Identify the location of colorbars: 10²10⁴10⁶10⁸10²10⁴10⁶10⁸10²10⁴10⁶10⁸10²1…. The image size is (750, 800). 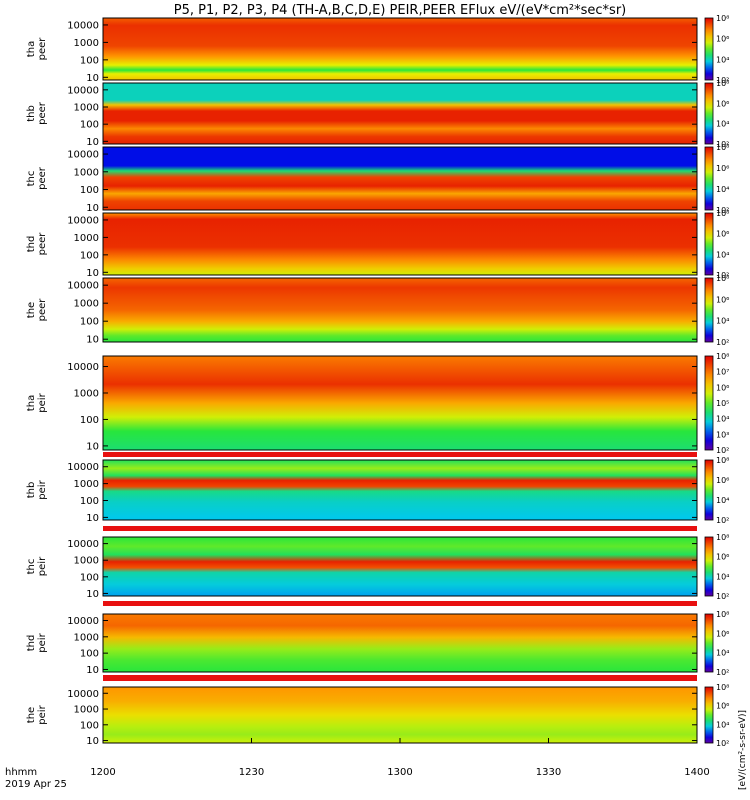
(716, 381).